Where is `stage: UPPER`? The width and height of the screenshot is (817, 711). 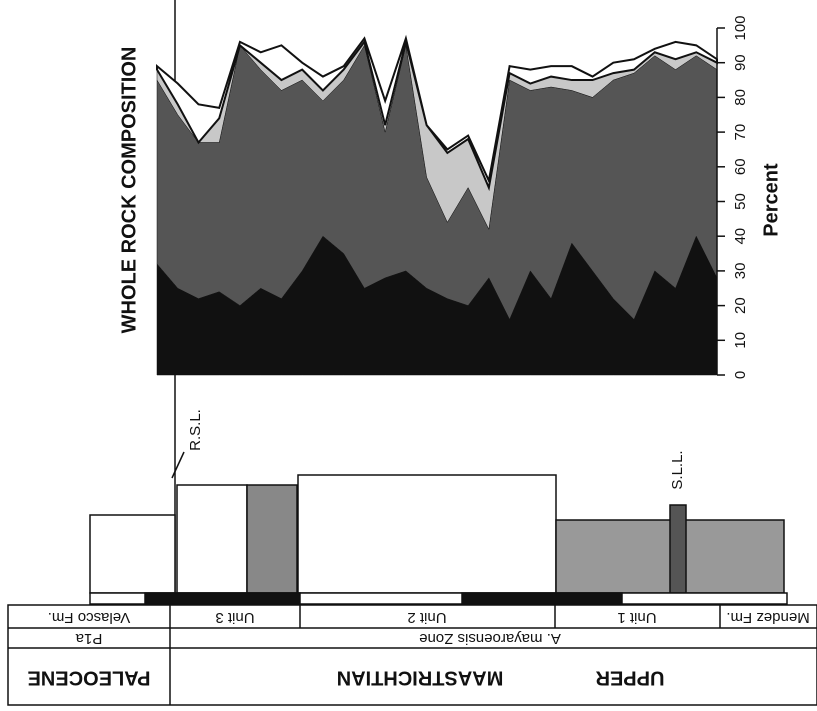 stage: UPPER is located at coordinates (629, 678).